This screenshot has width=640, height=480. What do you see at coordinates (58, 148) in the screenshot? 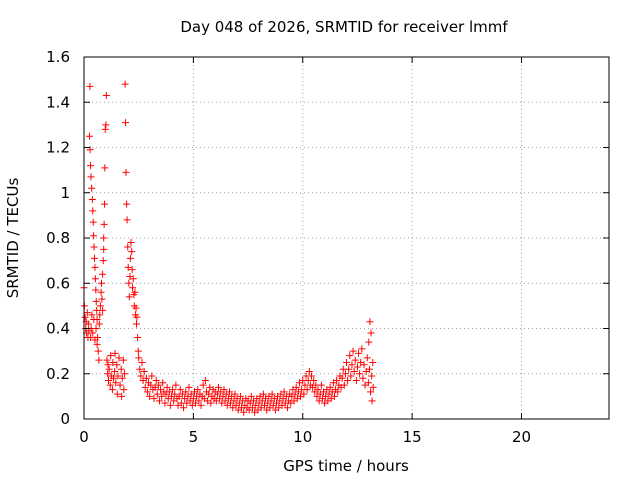
I see `y-tick-label: 1.2` at bounding box center [58, 148].